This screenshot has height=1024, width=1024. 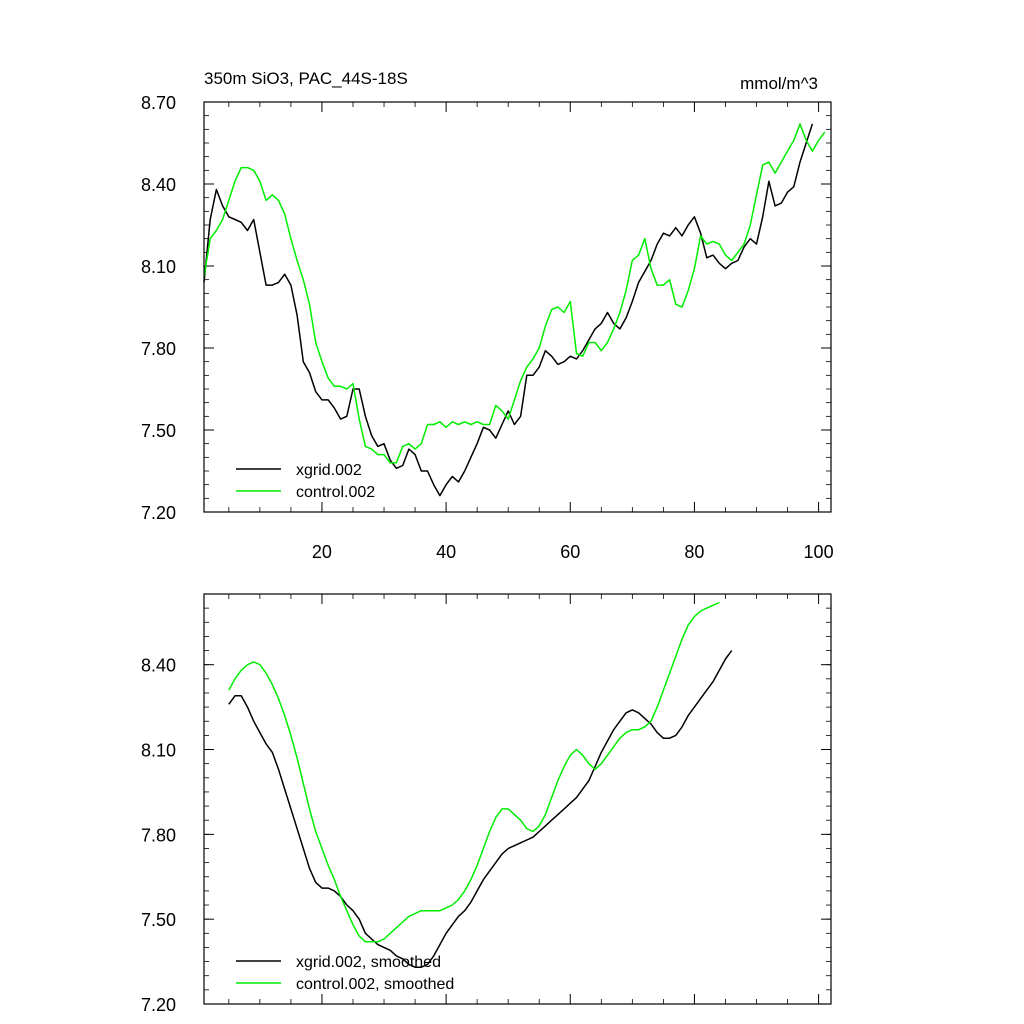 What do you see at coordinates (570, 552) in the screenshot?
I see `x-tick-label: 60` at bounding box center [570, 552].